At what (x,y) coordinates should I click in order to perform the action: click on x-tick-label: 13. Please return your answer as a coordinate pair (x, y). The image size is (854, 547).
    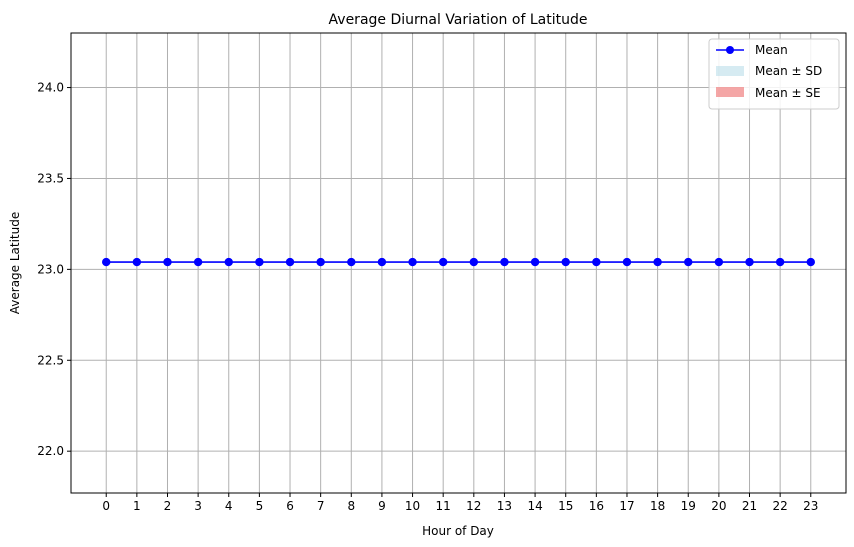
    Looking at the image, I should click on (504, 506).